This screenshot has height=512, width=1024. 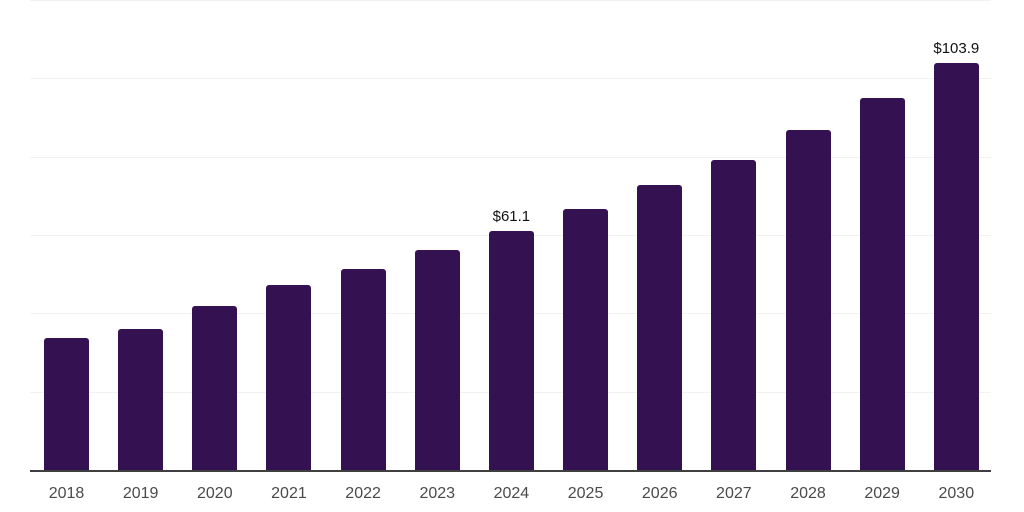 I want to click on x-axis-line, so click(x=510, y=471).